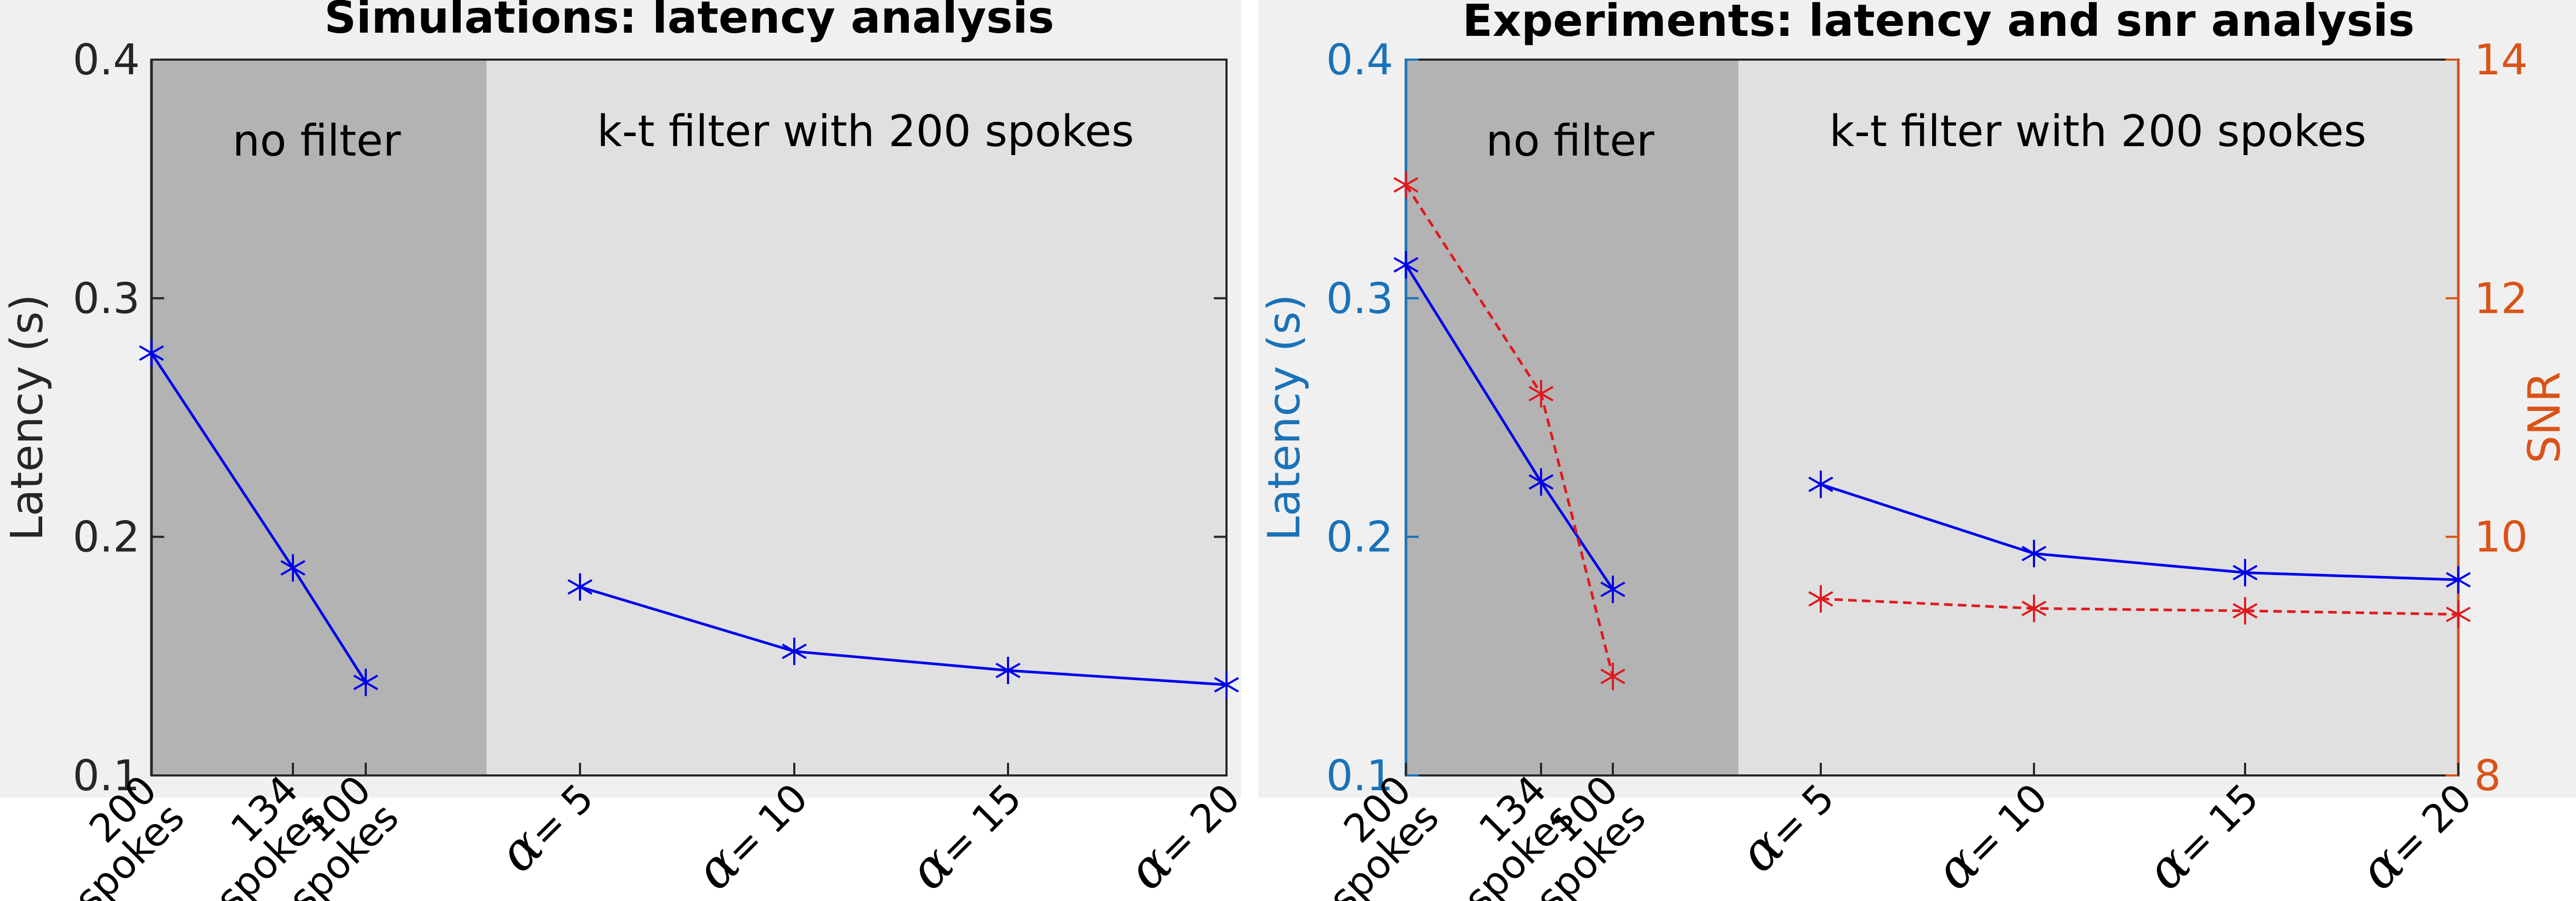 The image size is (2576, 901). I want to click on y-right-tick-label: 10, so click(2501, 537).